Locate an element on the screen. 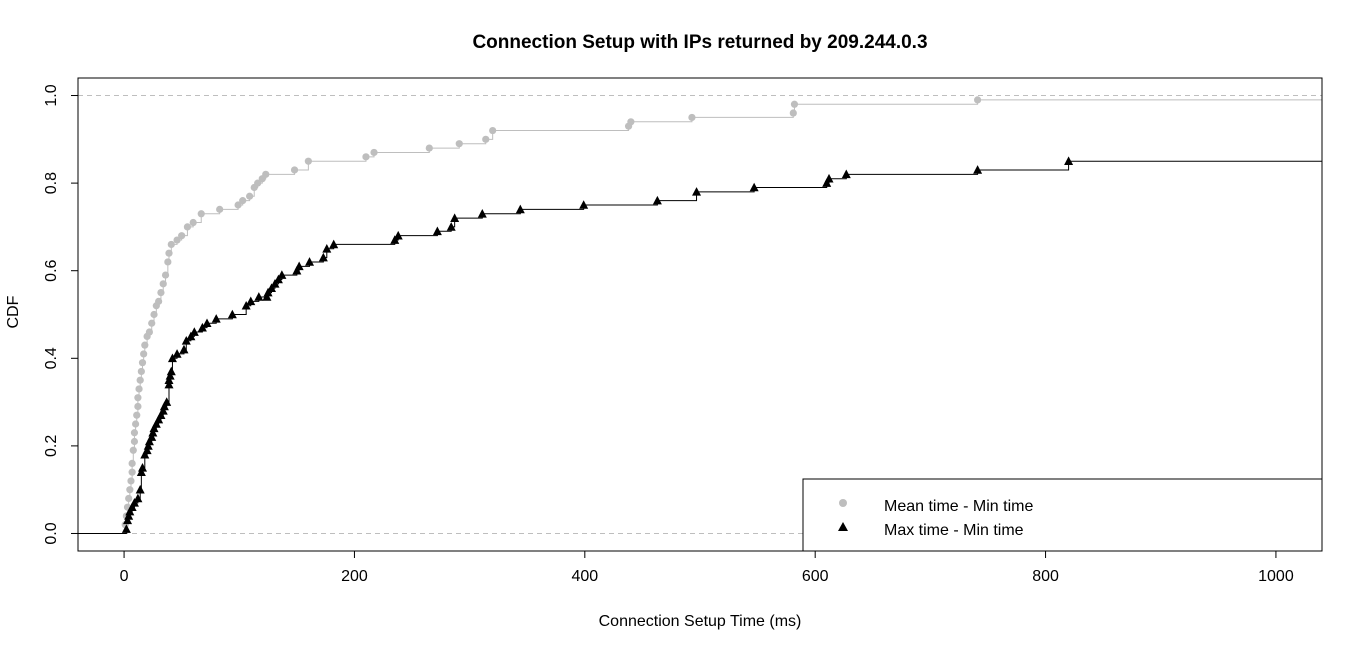 Image resolution: width=1362 pixels, height=650 pixels. y-tick-label-5: 1.0 is located at coordinates (51, 95).